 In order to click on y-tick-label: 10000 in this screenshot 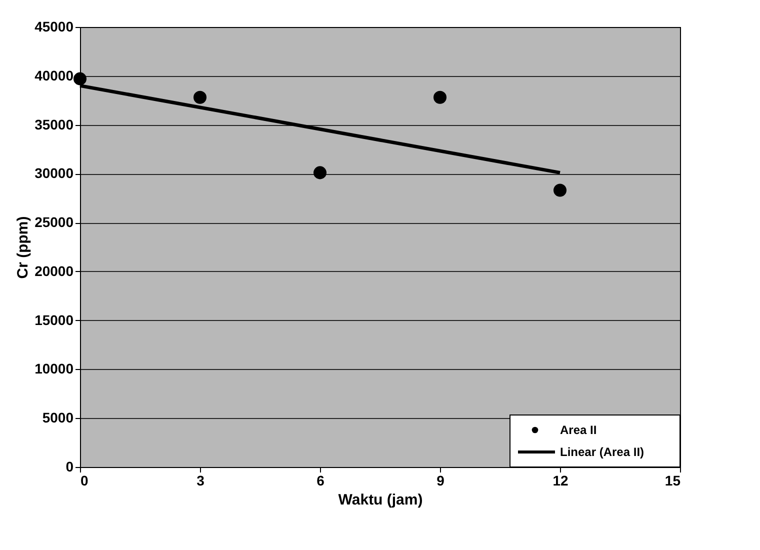, I will do `click(54, 368)`.